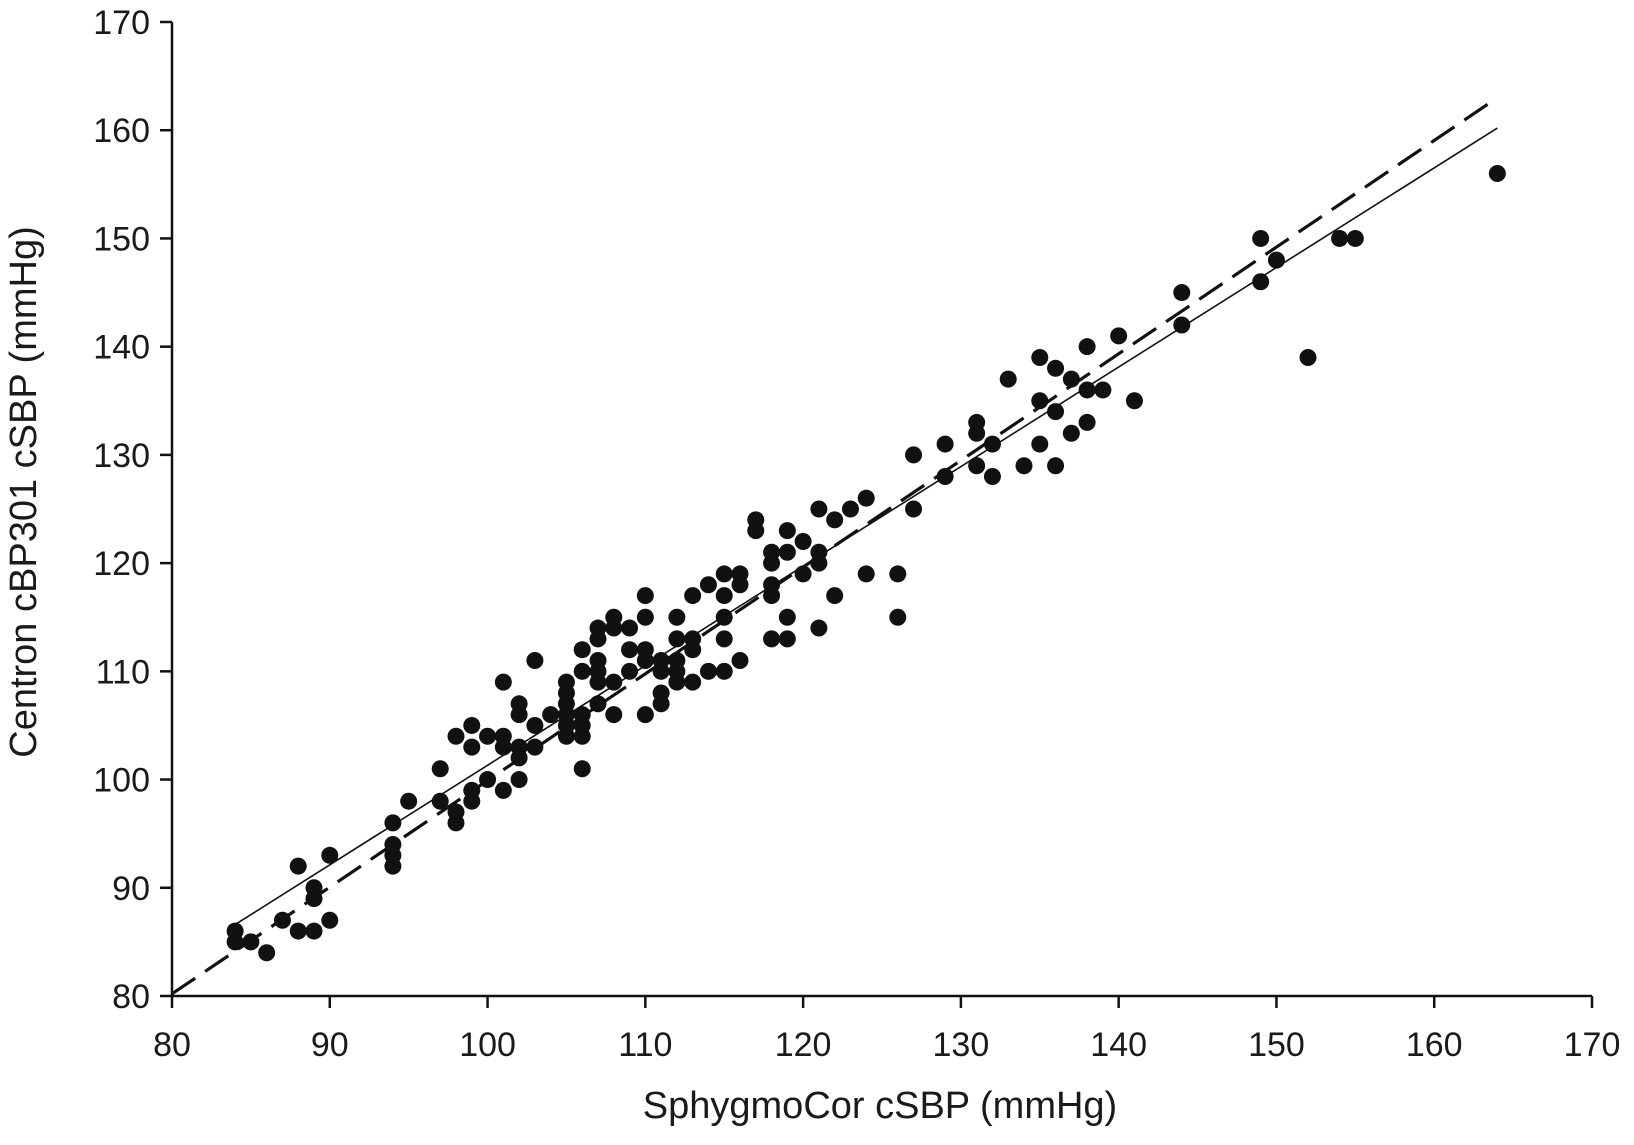  I want to click on y-axis-title: Centron cBP301 cSBP (mmHg), so click(24, 492).